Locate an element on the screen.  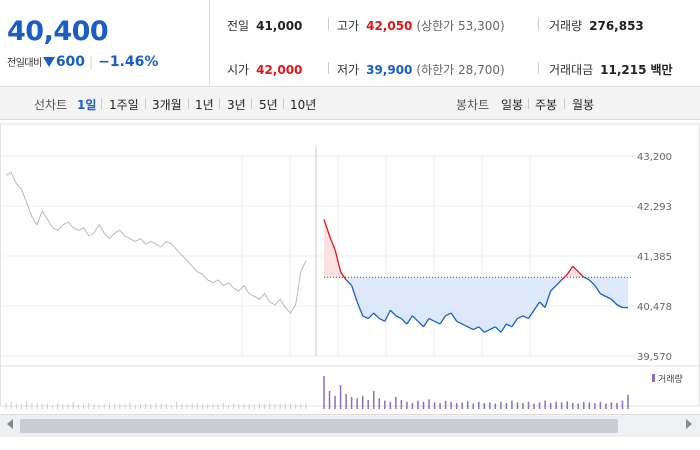
stat-value: 41,000 is located at coordinates (279, 26).